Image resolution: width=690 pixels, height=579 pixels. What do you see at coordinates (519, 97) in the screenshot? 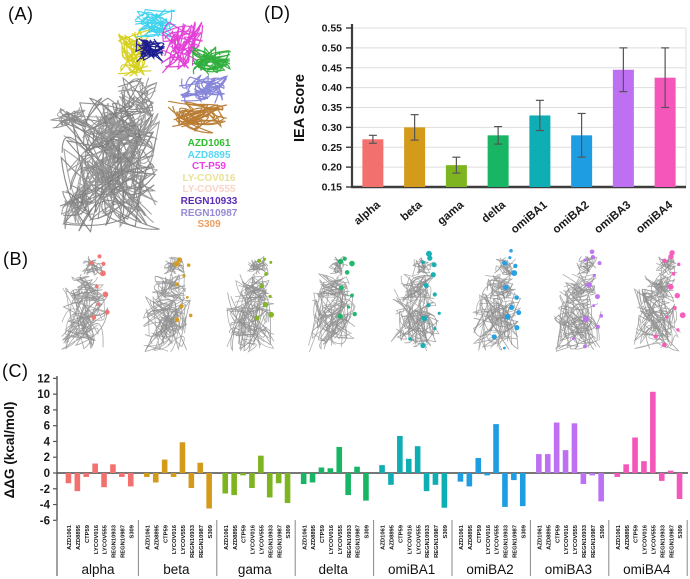
I see `gridlines` at bounding box center [519, 97].